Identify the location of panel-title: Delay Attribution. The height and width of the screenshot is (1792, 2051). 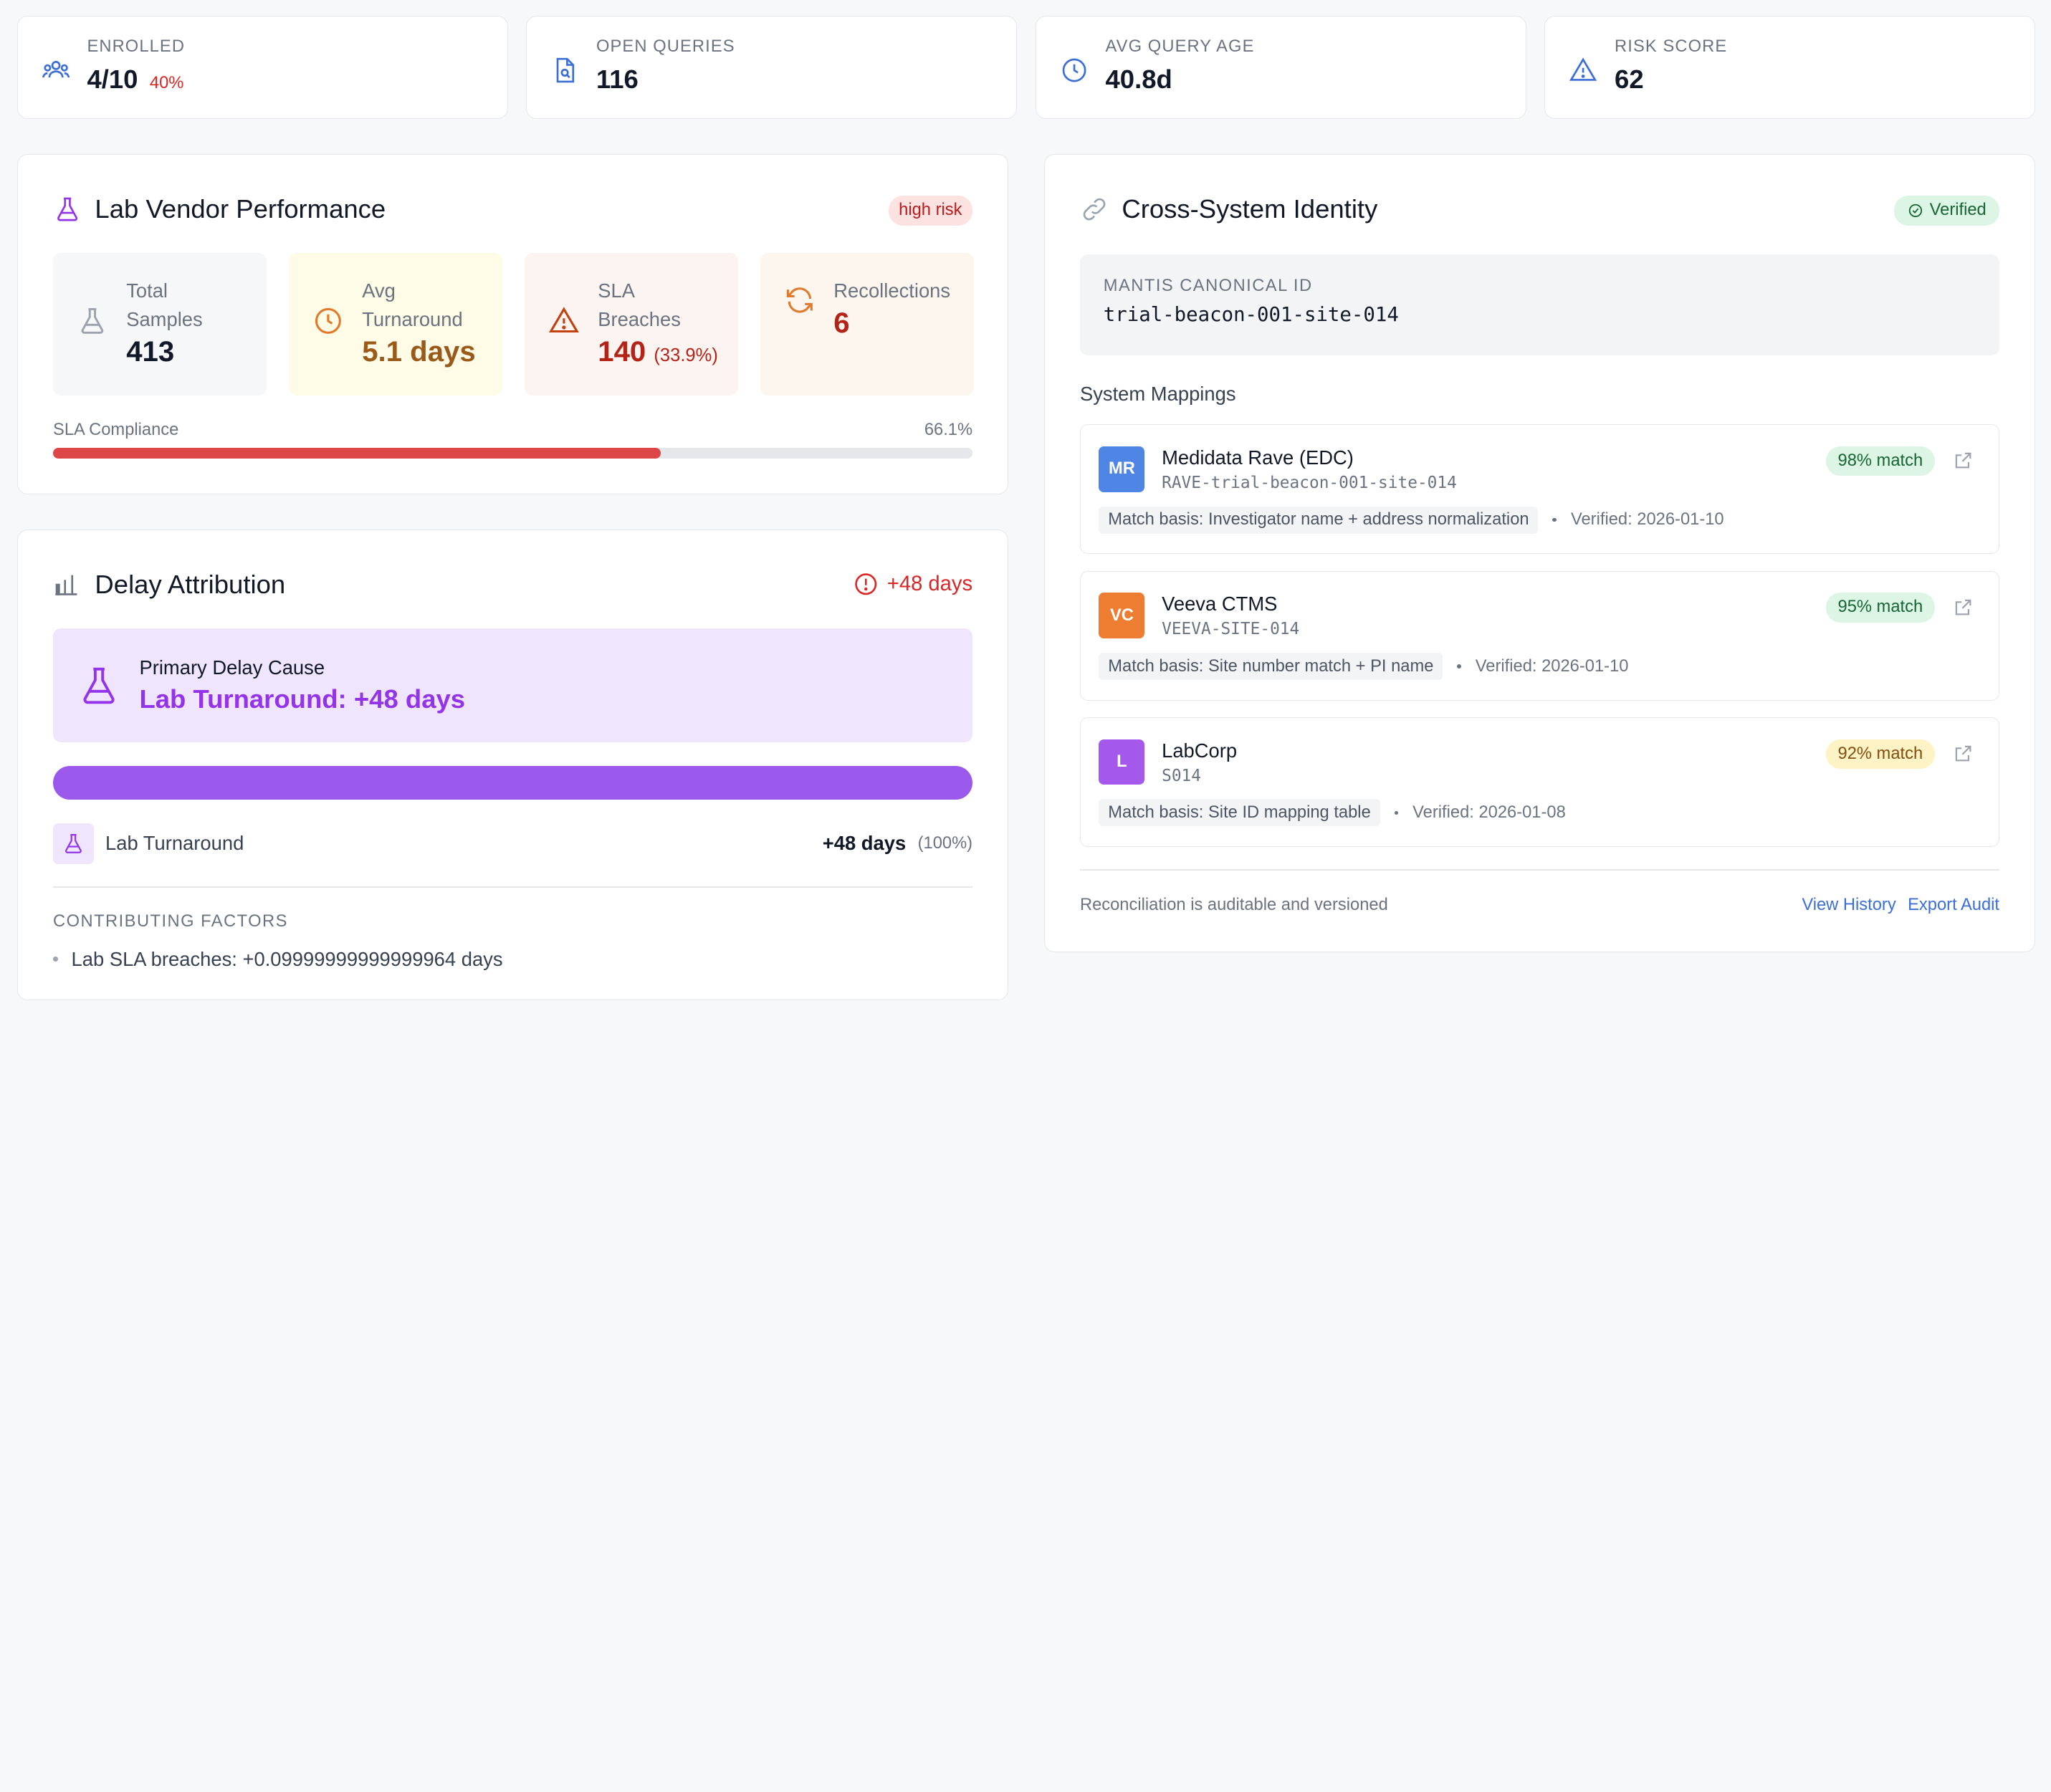
(190, 585).